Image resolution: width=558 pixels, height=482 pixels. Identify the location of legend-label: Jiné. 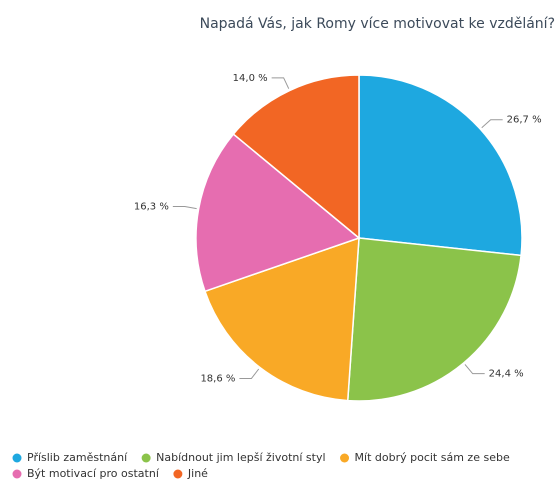
(197, 473).